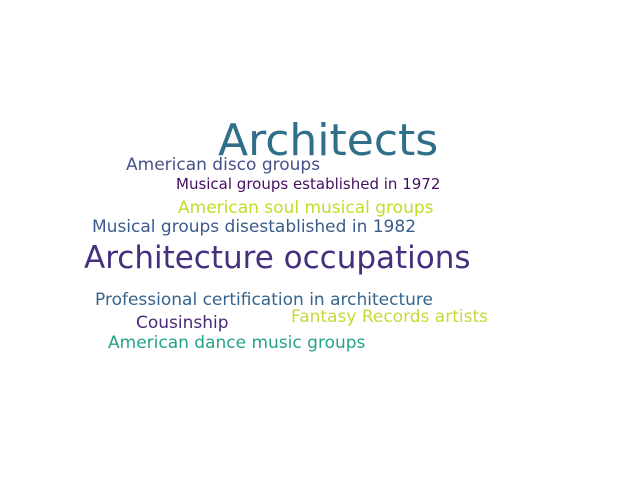  I want to click on cloud-word: Musical groups established in 1972, so click(308, 184).